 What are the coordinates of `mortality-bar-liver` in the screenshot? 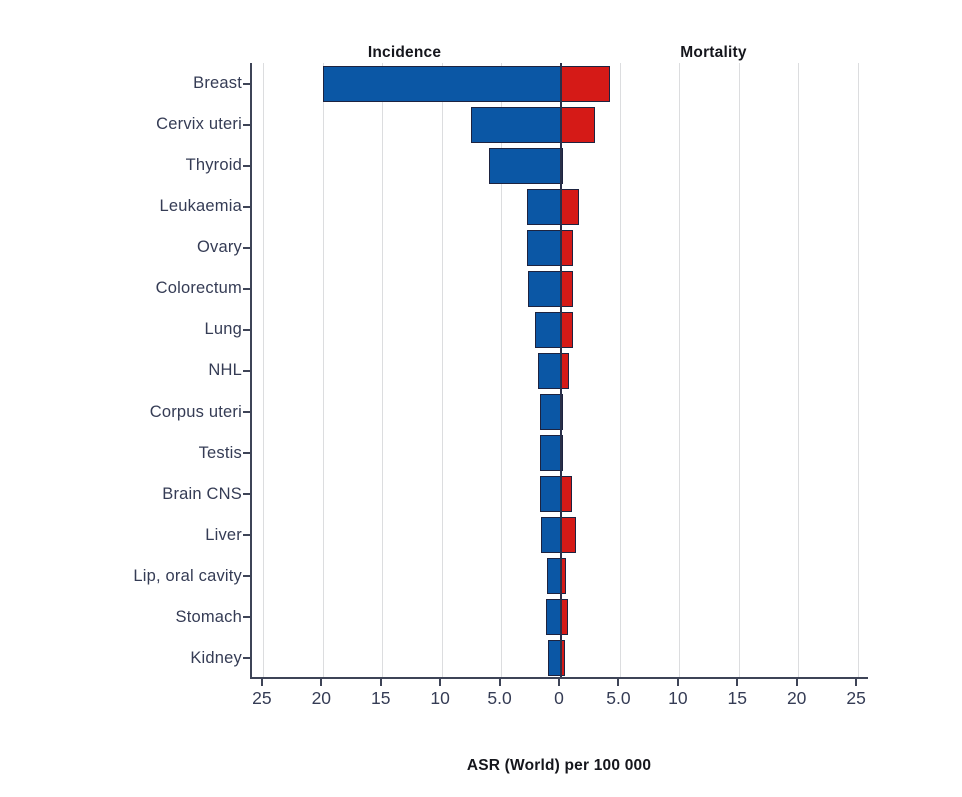 It's located at (569, 535).